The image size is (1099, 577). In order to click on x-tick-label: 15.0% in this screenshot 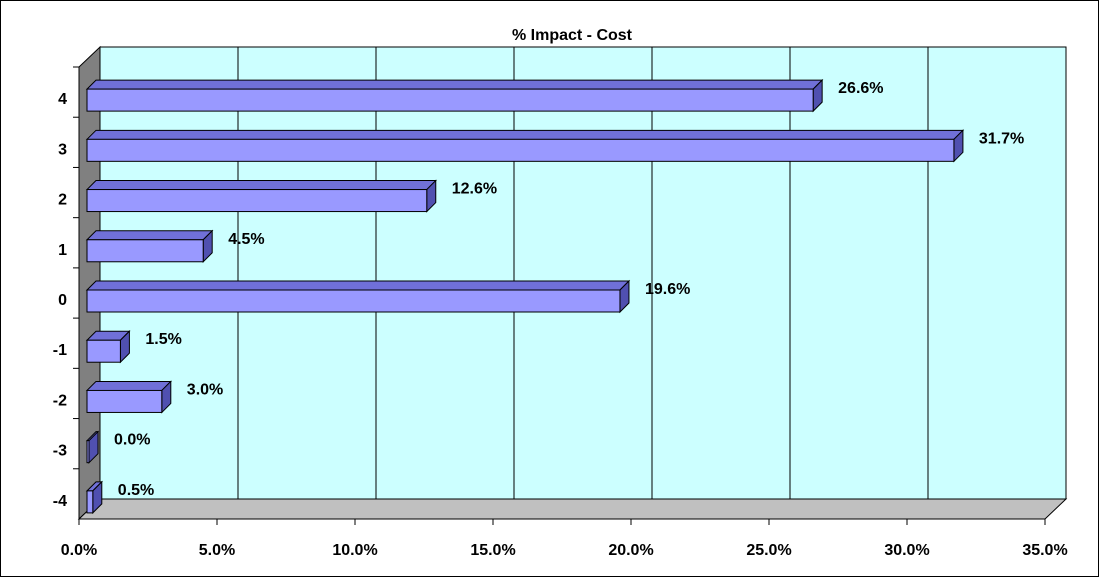, I will do `click(492, 550)`.